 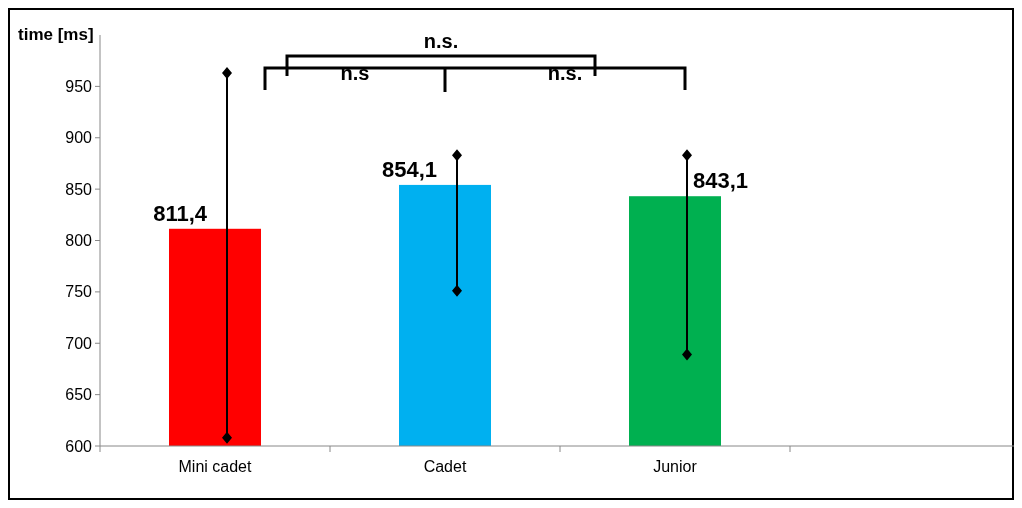 What do you see at coordinates (445, 466) in the screenshot?
I see `x-tick-label: Cadet` at bounding box center [445, 466].